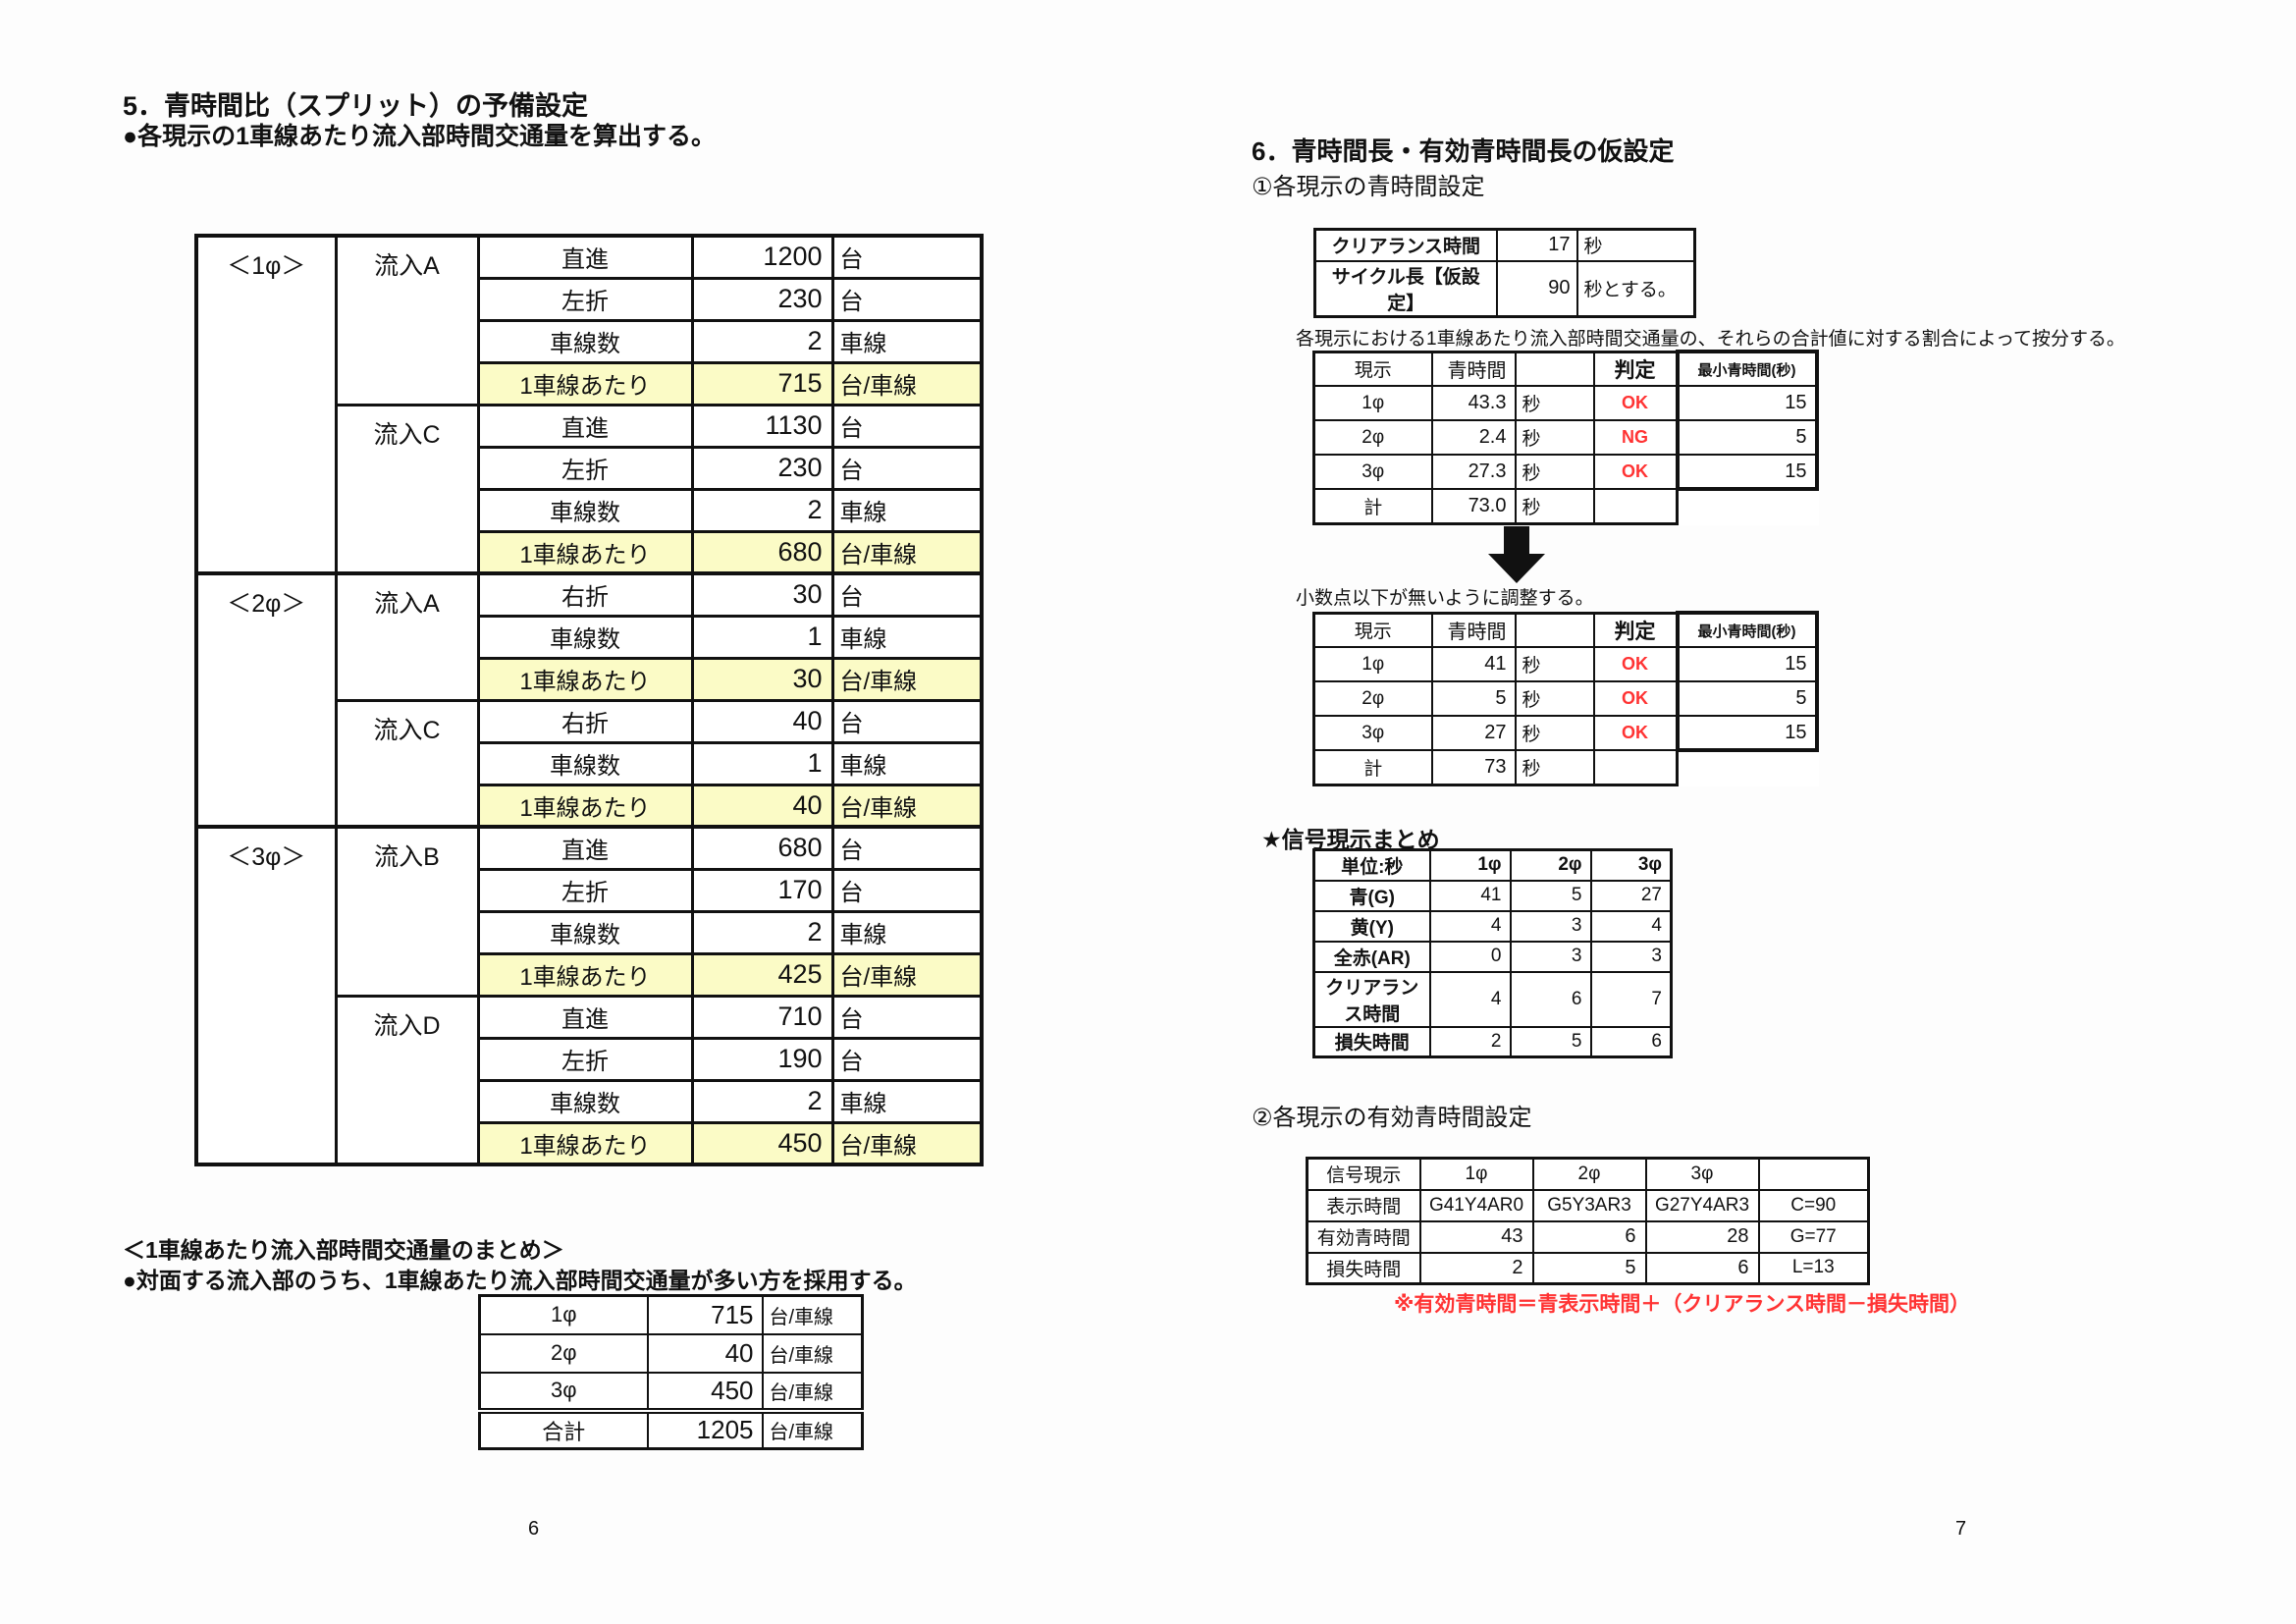  I want to click on data-cell: 0, so click(1470, 956).